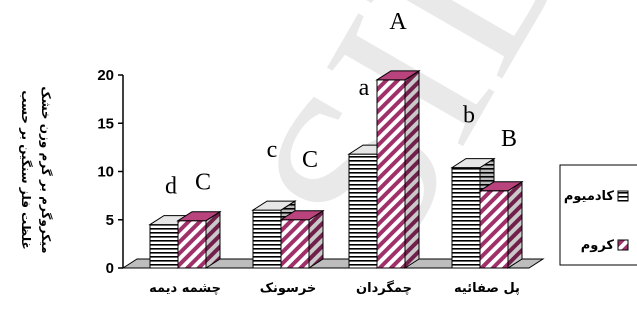  What do you see at coordinates (105, 172) in the screenshot?
I see `y-tick-label: 10` at bounding box center [105, 172].